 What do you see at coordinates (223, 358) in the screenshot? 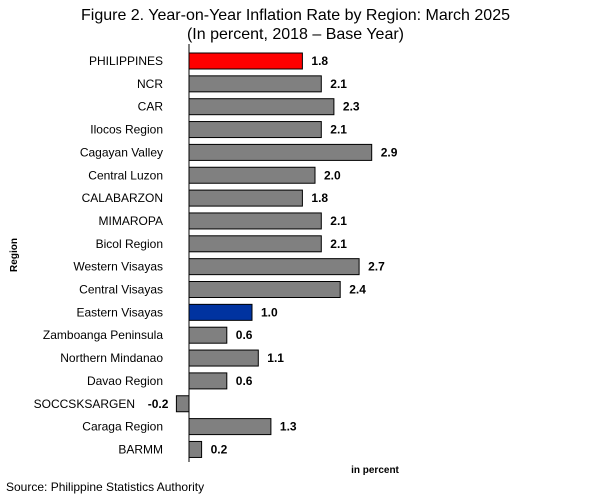
I see `bar-northern-mindanao` at bounding box center [223, 358].